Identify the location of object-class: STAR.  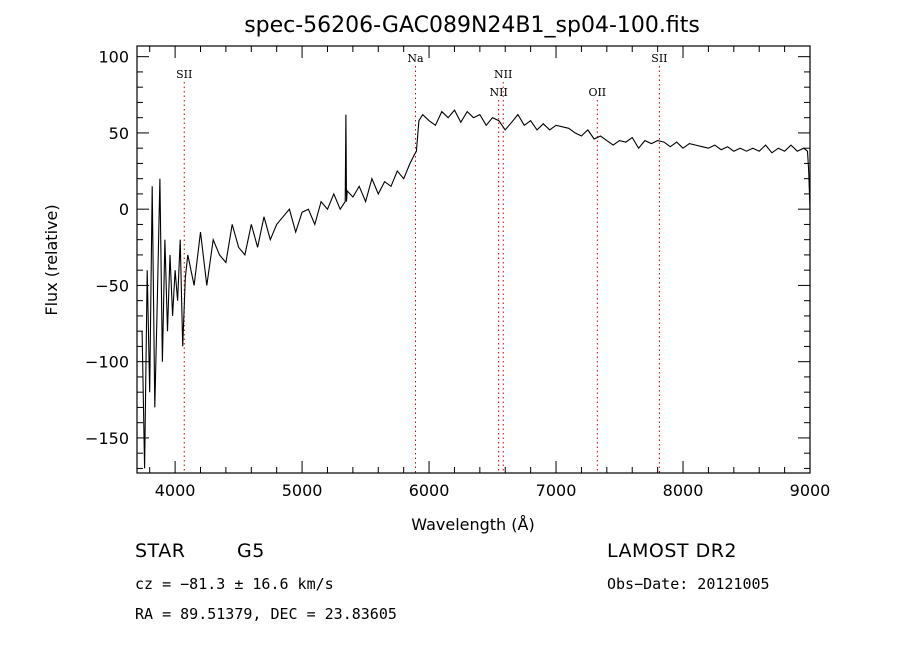
(160, 551).